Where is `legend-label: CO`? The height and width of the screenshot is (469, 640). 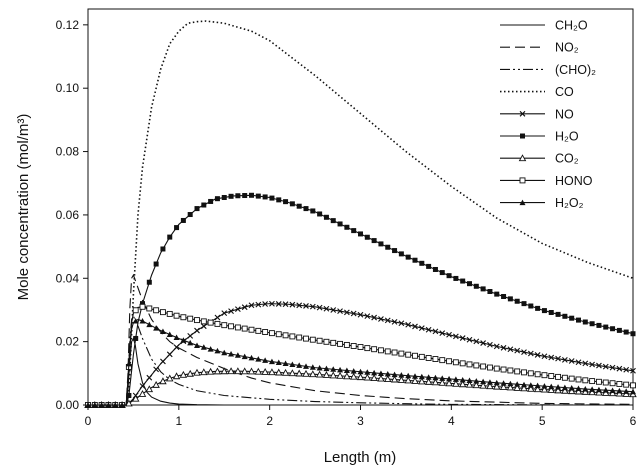 legend-label: CO is located at coordinates (564, 92).